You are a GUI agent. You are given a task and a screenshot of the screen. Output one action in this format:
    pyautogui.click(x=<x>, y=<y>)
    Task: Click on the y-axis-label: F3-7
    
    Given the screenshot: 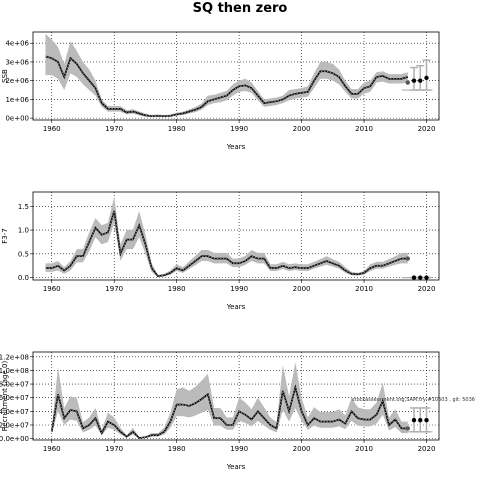 What is the action you would take?
    pyautogui.click(x=5, y=235)
    